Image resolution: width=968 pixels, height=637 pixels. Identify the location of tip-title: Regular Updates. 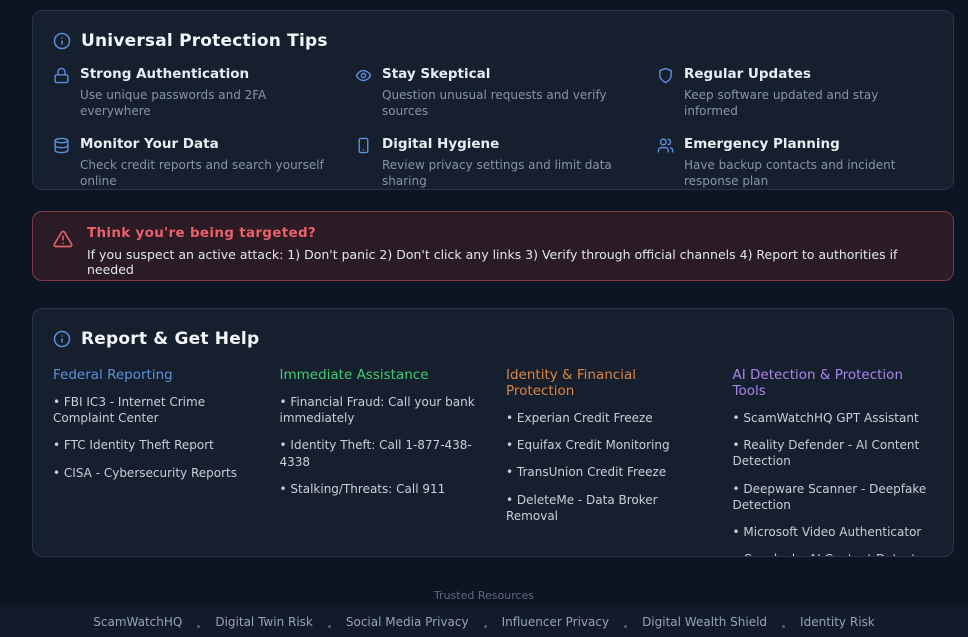
(747, 74).